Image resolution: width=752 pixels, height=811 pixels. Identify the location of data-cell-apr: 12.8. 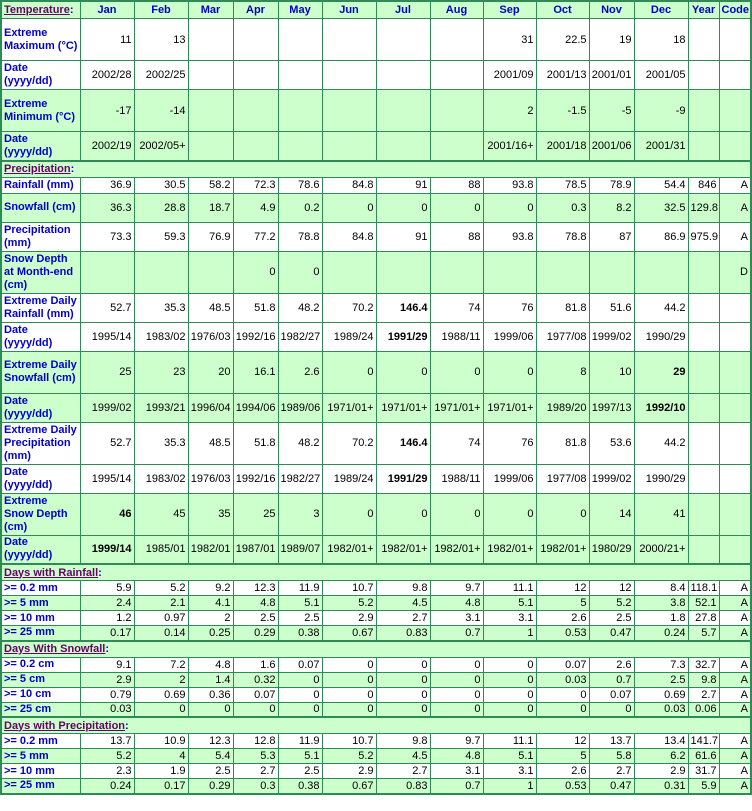
(255, 741).